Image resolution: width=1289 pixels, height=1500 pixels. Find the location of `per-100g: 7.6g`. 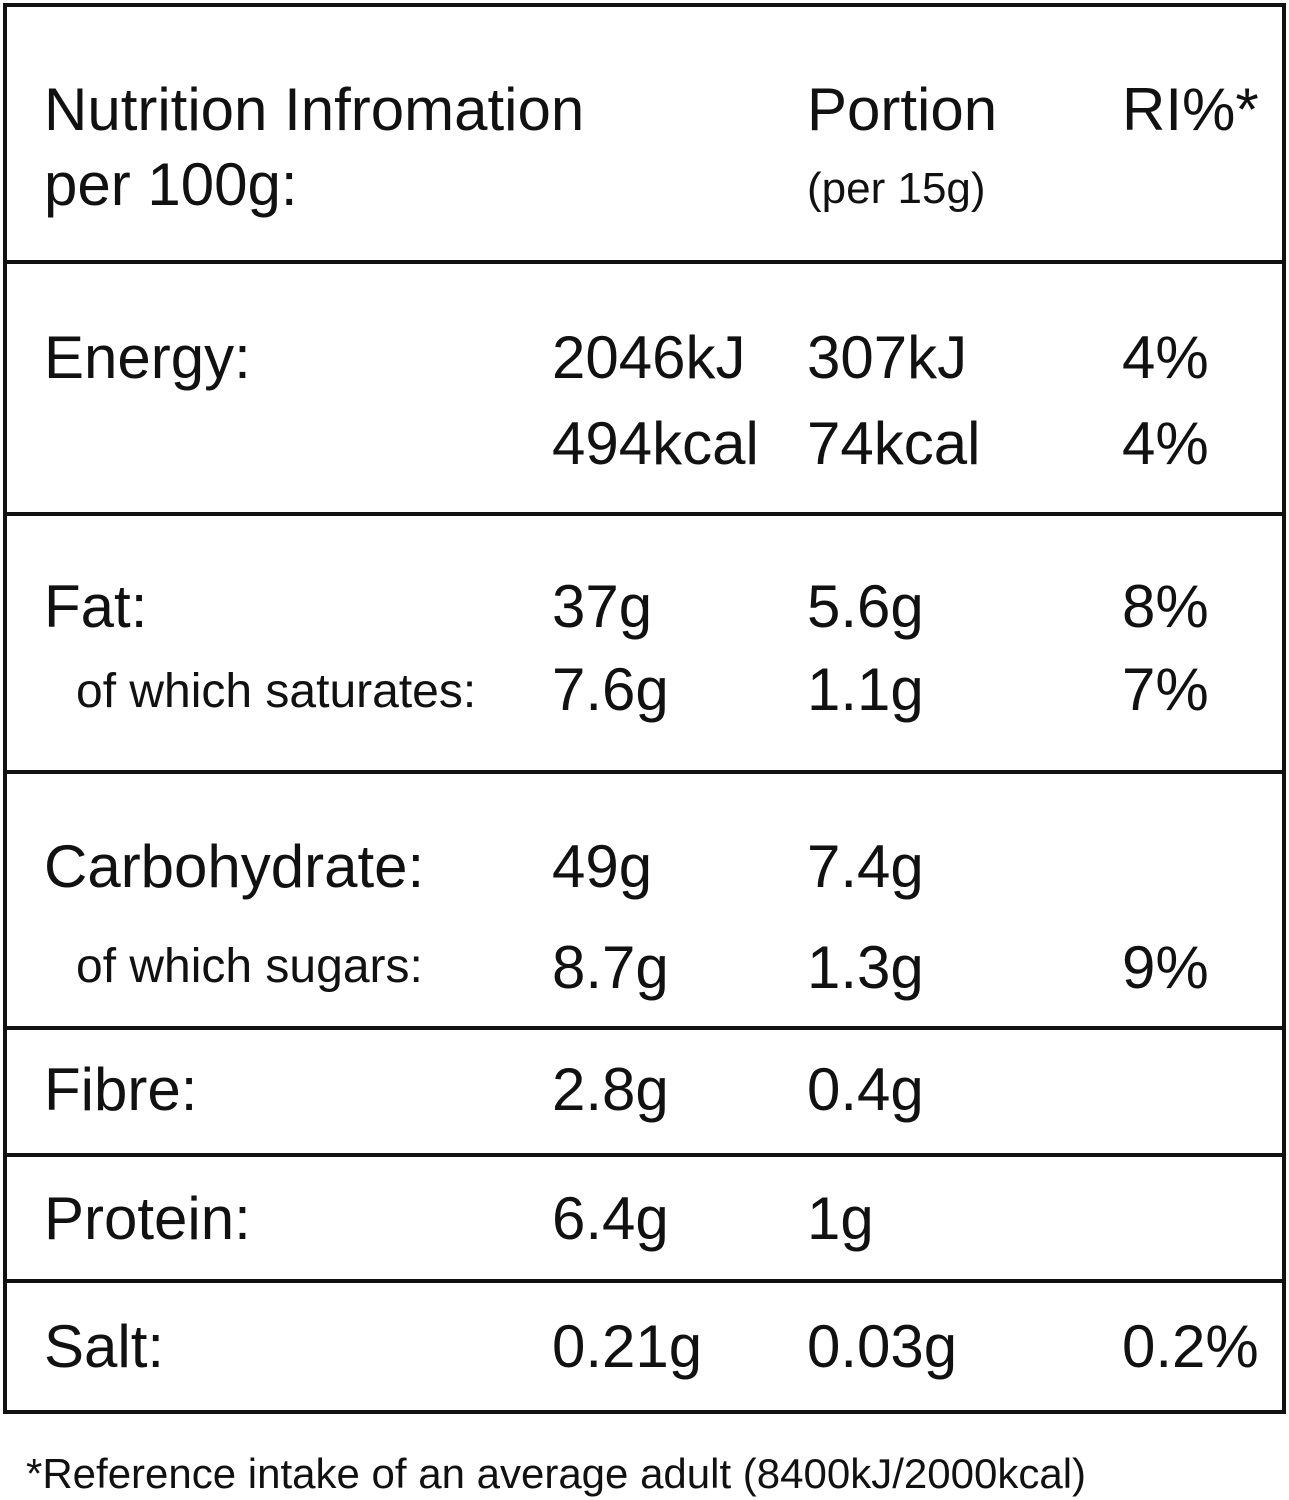

per-100g: 7.6g is located at coordinates (610, 689).